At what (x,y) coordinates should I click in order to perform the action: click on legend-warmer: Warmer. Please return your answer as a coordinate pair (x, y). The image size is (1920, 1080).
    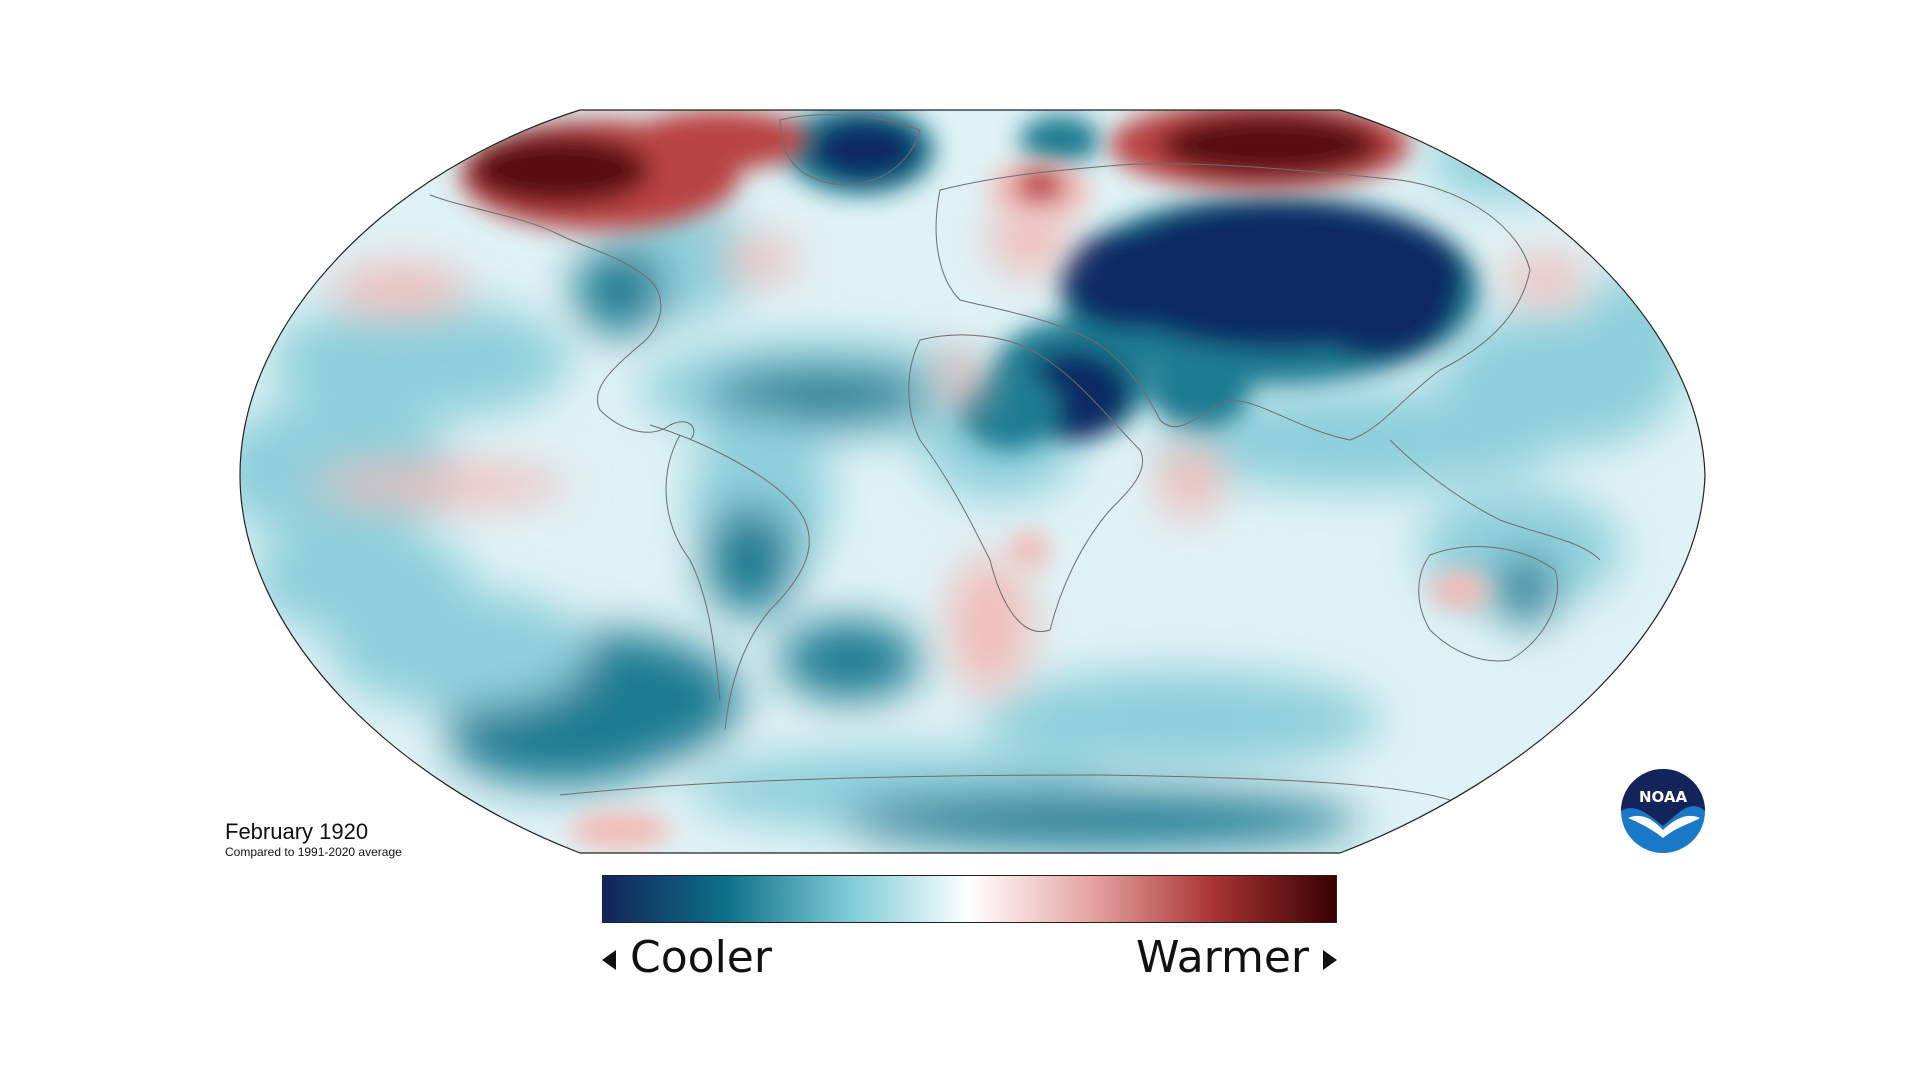
    Looking at the image, I should click on (1236, 958).